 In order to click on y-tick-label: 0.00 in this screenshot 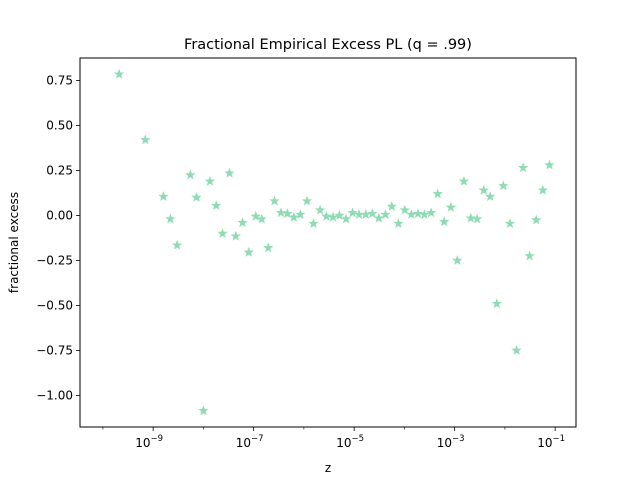, I will do `click(59, 216)`.